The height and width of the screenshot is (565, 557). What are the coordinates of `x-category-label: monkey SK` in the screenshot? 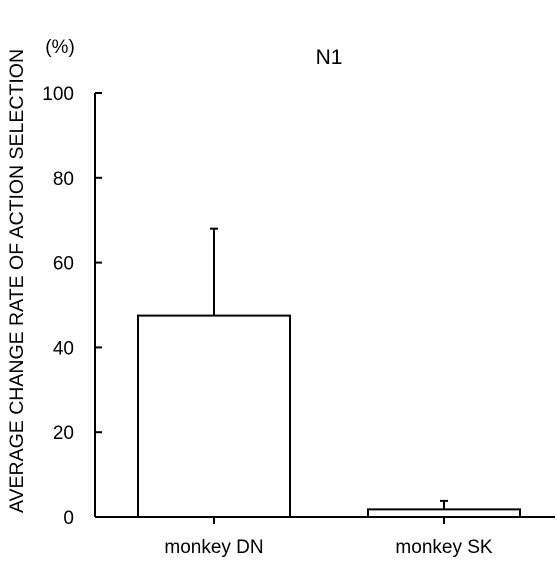 It's located at (443, 547).